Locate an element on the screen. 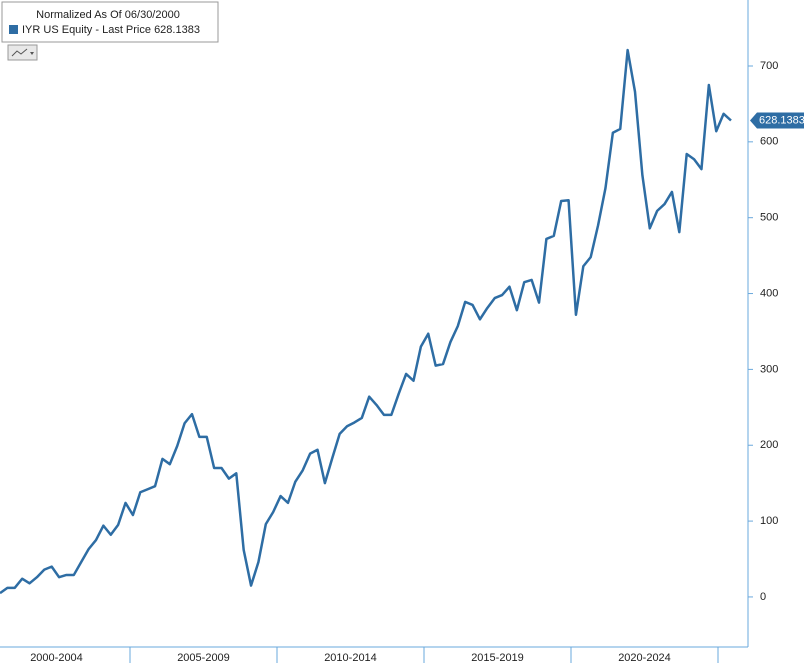 This screenshot has height=668, width=804. y-tick-label: 300 is located at coordinates (769, 369).